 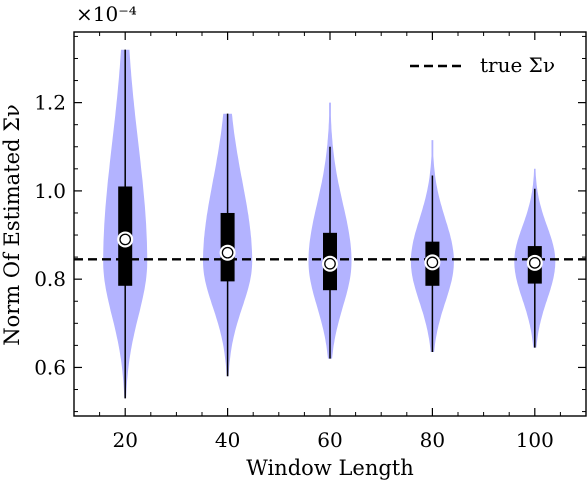 I want to click on x-tick-label: 80, so click(x=432, y=440).